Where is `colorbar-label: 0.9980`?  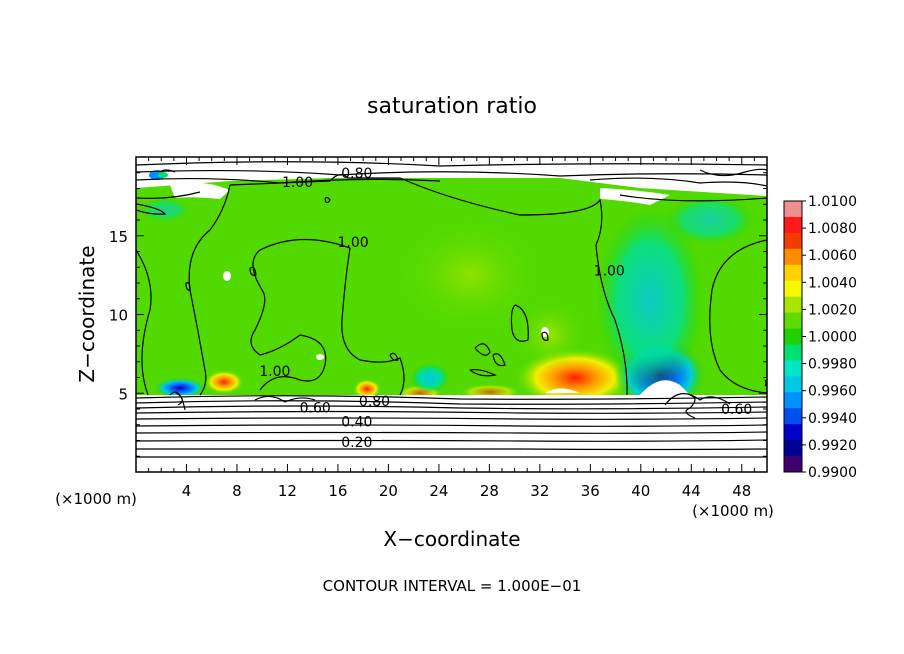
colorbar-label: 0.9980 is located at coordinates (832, 365).